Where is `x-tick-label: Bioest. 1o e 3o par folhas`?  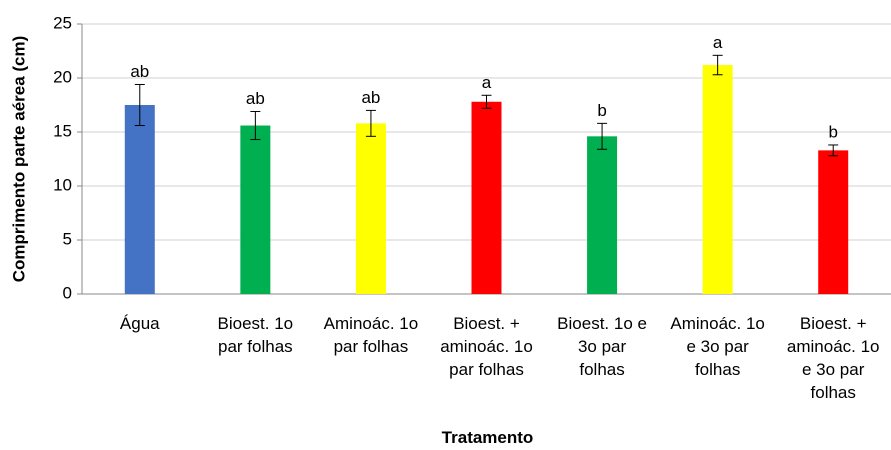
x-tick-label: Bioest. 1o e 3o par folhas is located at coordinates (602, 346).